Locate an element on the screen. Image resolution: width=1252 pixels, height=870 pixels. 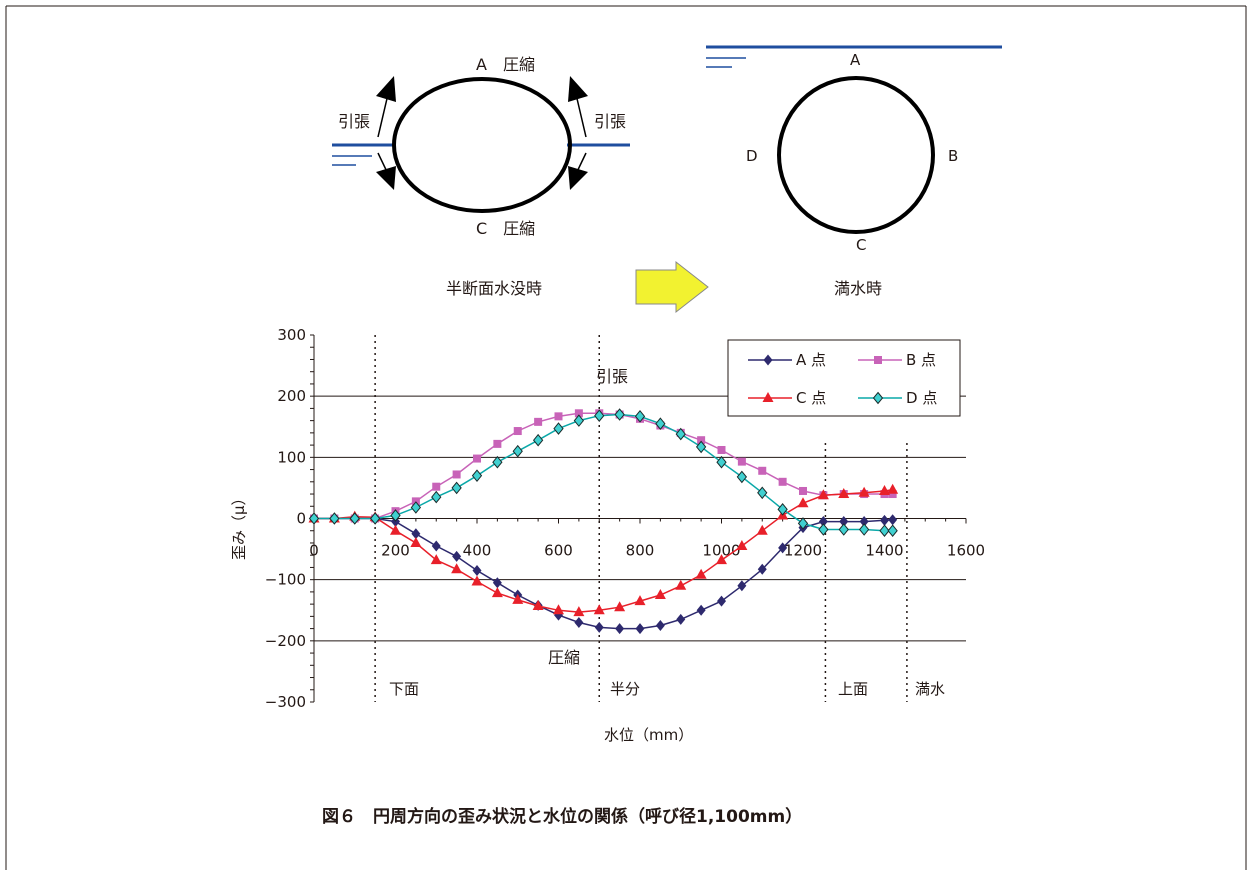
legend-label: D 点 is located at coordinates (921, 398).